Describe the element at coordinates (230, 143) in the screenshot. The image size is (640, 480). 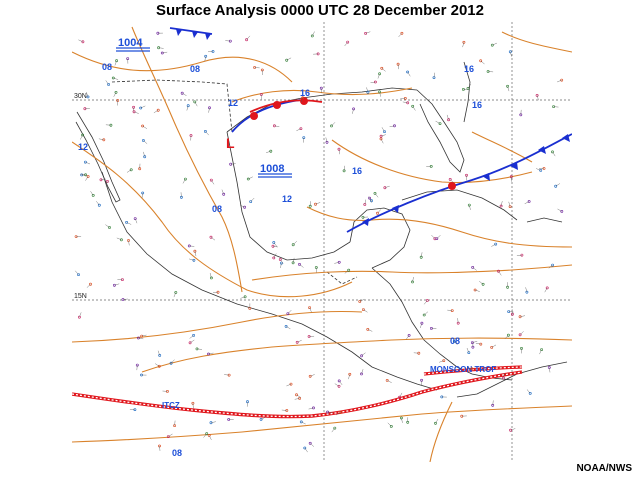
I see `low-pressure-marker: L` at that location.